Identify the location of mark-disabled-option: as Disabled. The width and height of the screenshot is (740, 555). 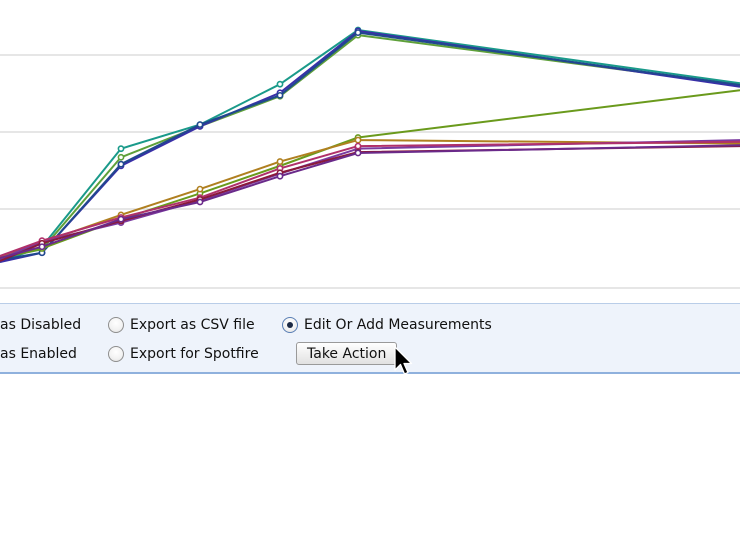
(40, 325).